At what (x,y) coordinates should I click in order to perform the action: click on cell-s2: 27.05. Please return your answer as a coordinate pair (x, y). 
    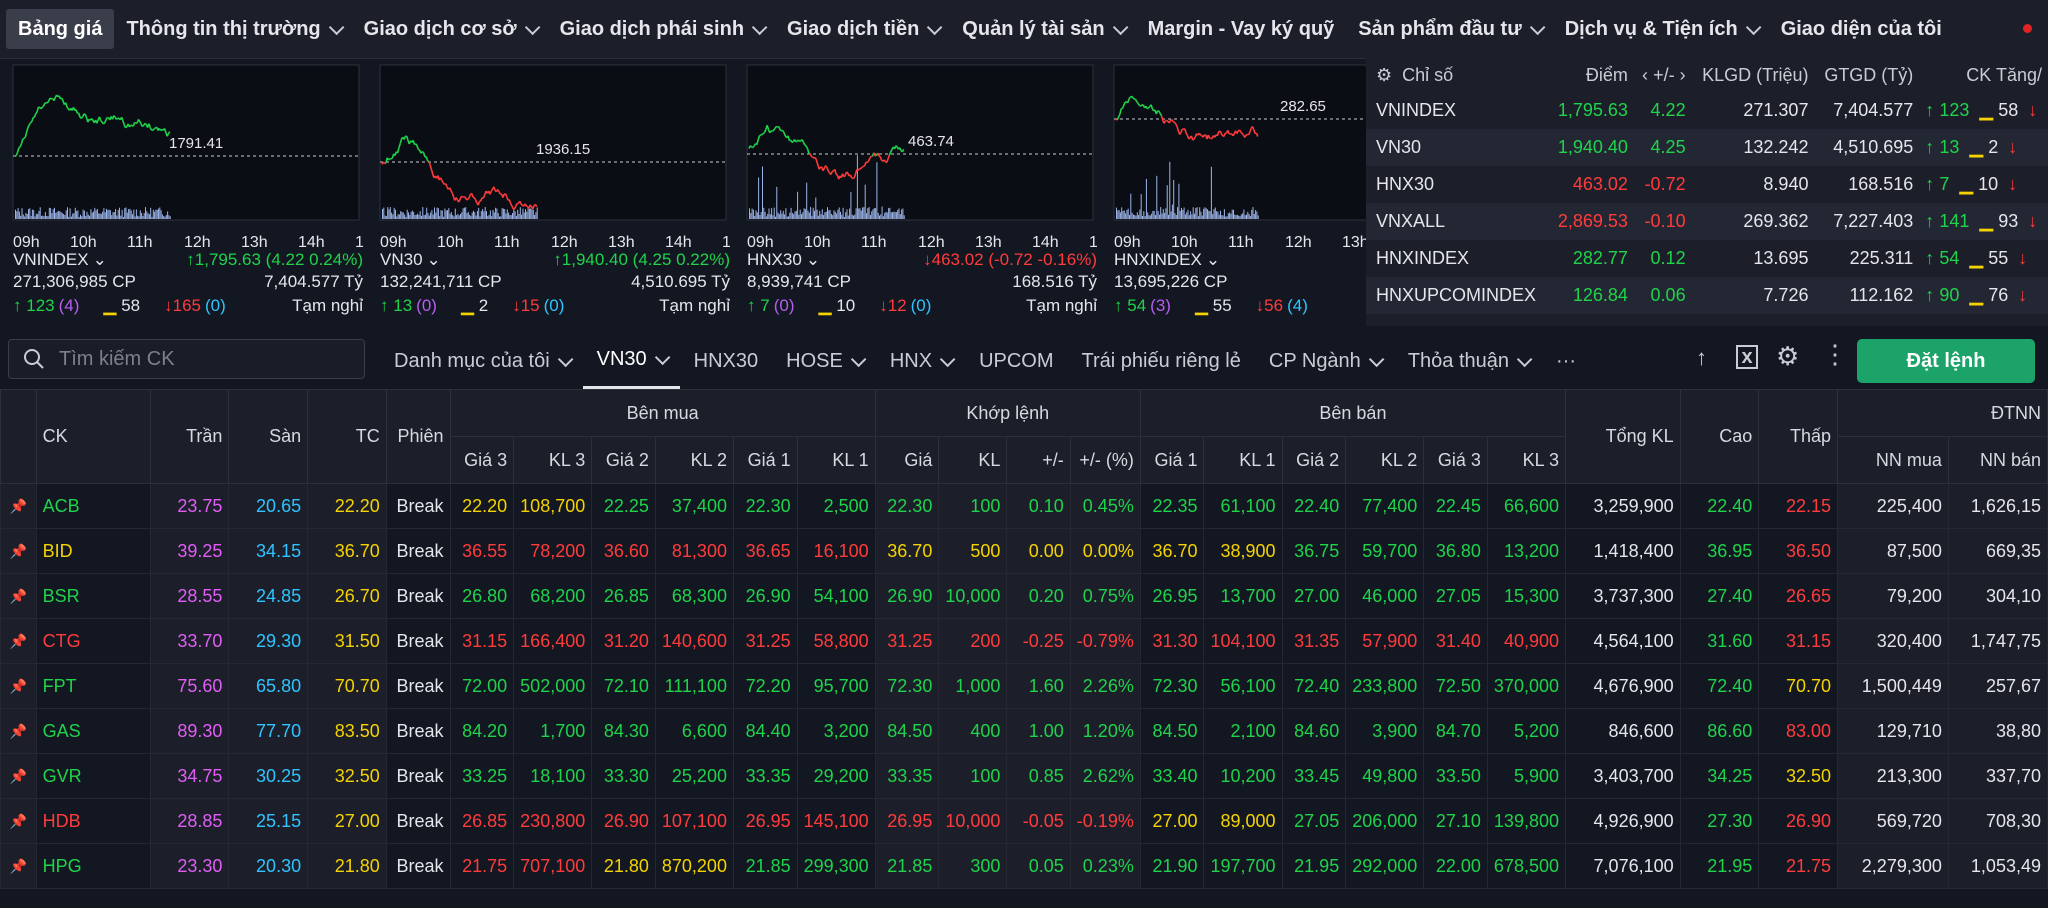
    Looking at the image, I should click on (1314, 821).